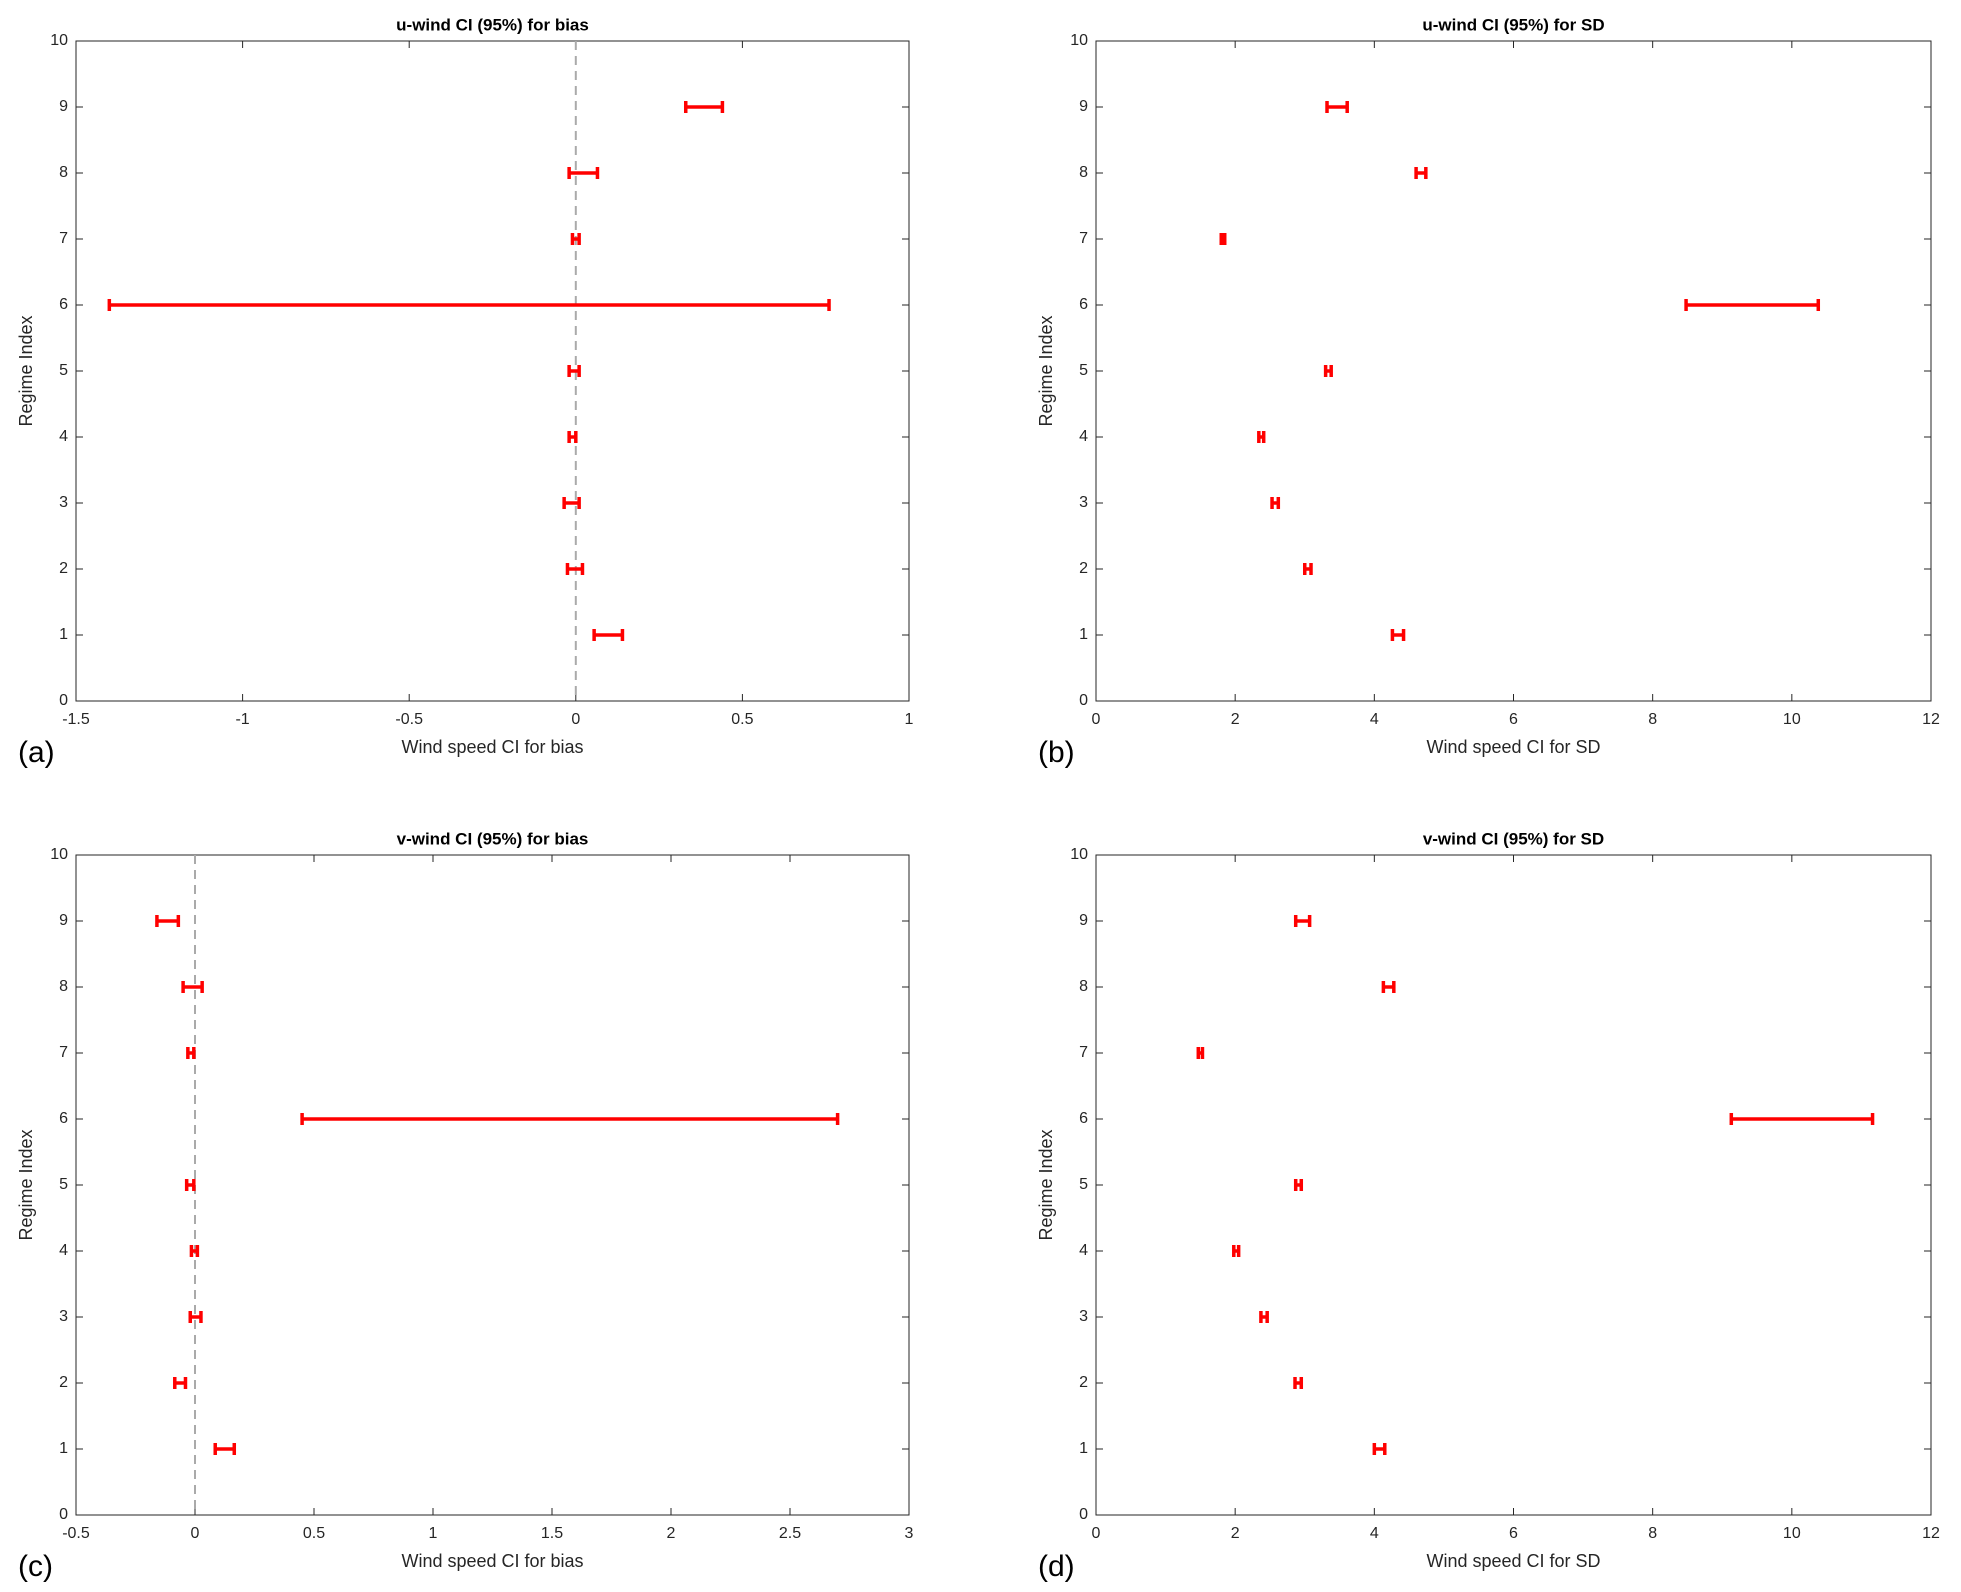 This screenshot has width=1961, height=1592. What do you see at coordinates (790, 1533) in the screenshot?
I see `x-tick-label: 2.5` at bounding box center [790, 1533].